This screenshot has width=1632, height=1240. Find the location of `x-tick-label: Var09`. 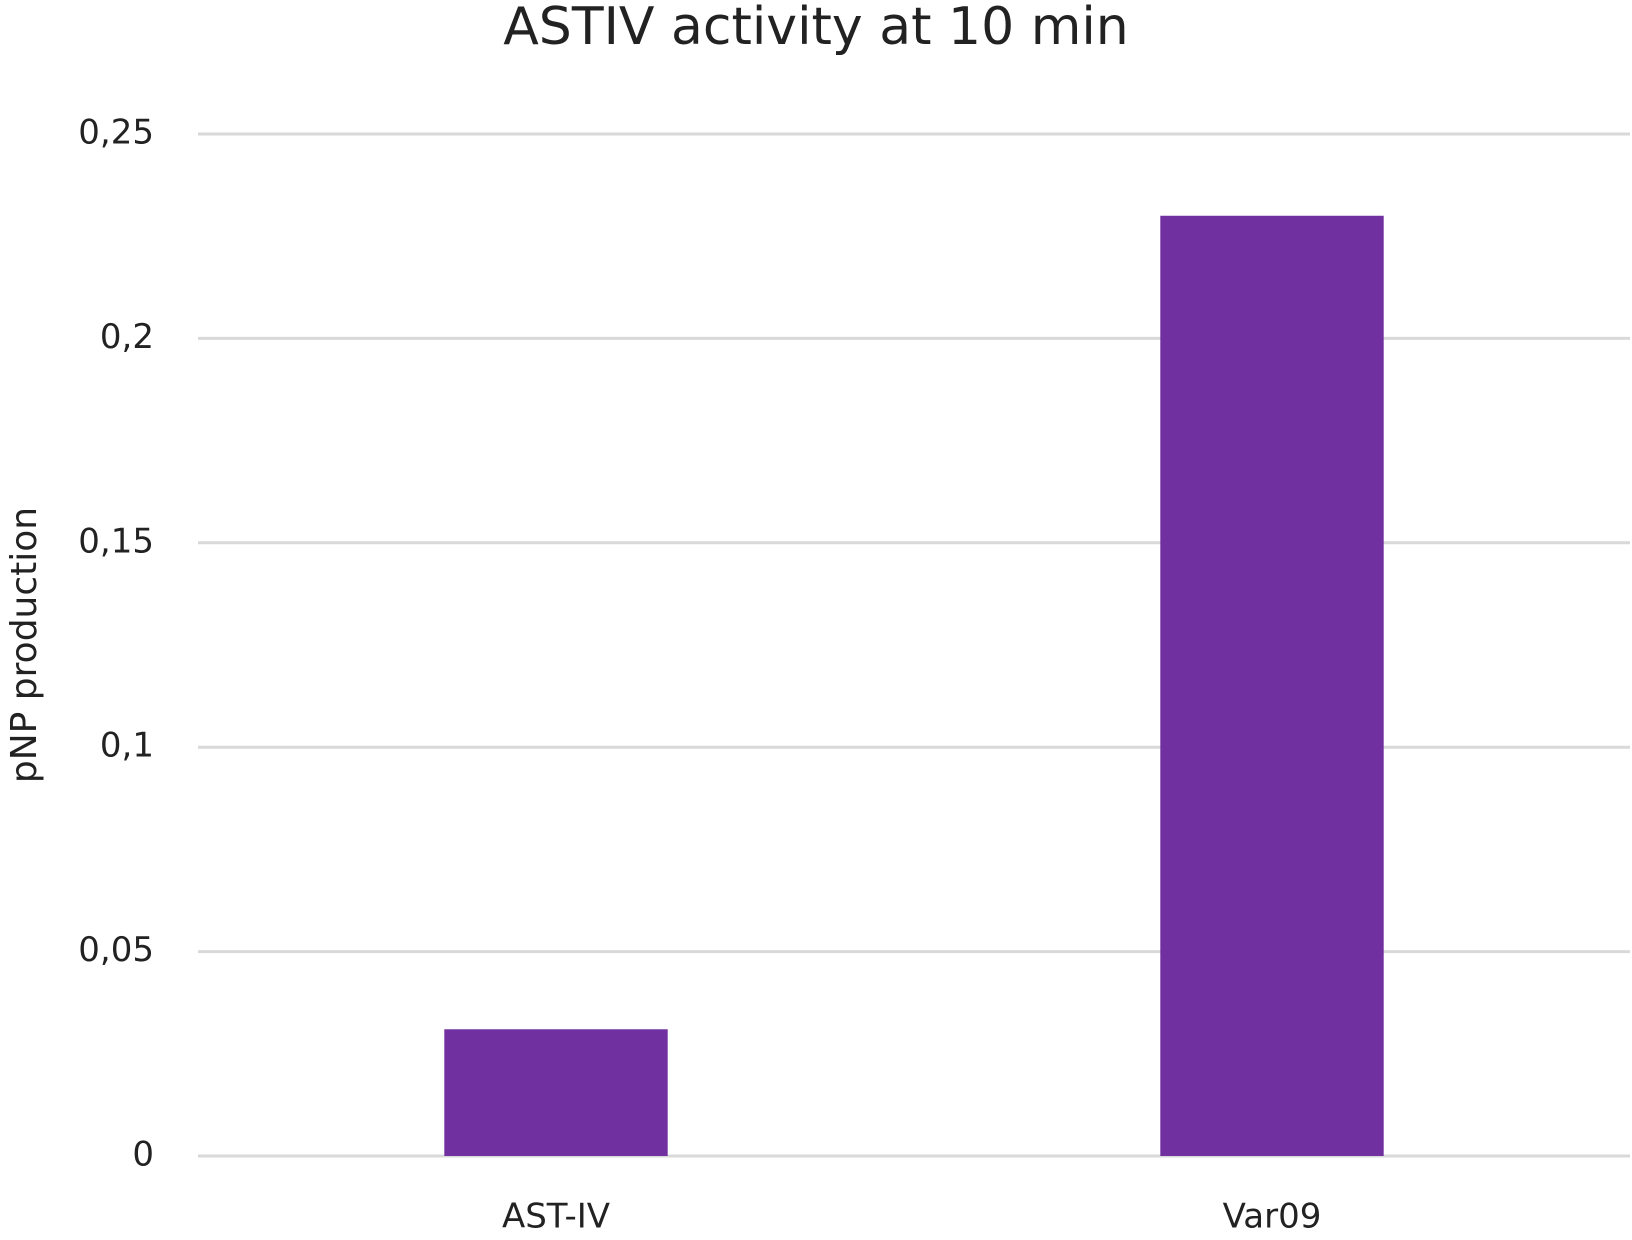

x-tick-label: Var09 is located at coordinates (1272, 1217).